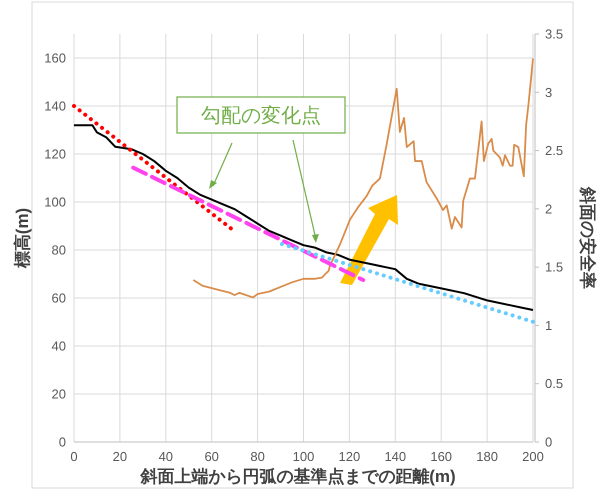 The height and width of the screenshot is (504, 598). I want to click on y2-tick-label: 1, so click(548, 325).